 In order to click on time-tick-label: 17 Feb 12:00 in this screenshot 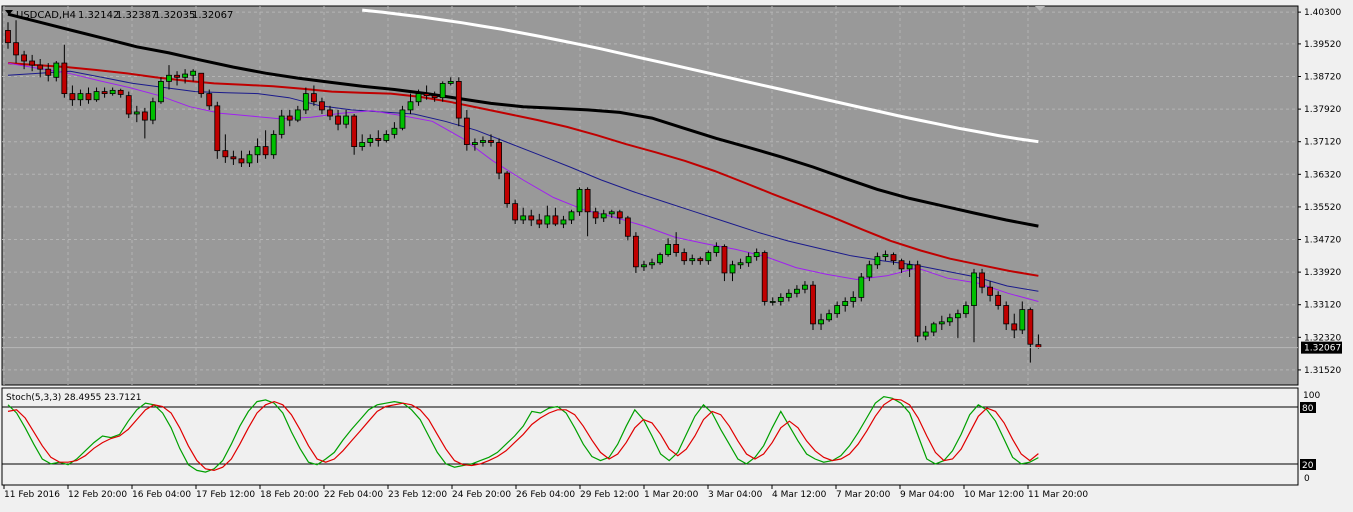, I will do `click(225, 495)`.